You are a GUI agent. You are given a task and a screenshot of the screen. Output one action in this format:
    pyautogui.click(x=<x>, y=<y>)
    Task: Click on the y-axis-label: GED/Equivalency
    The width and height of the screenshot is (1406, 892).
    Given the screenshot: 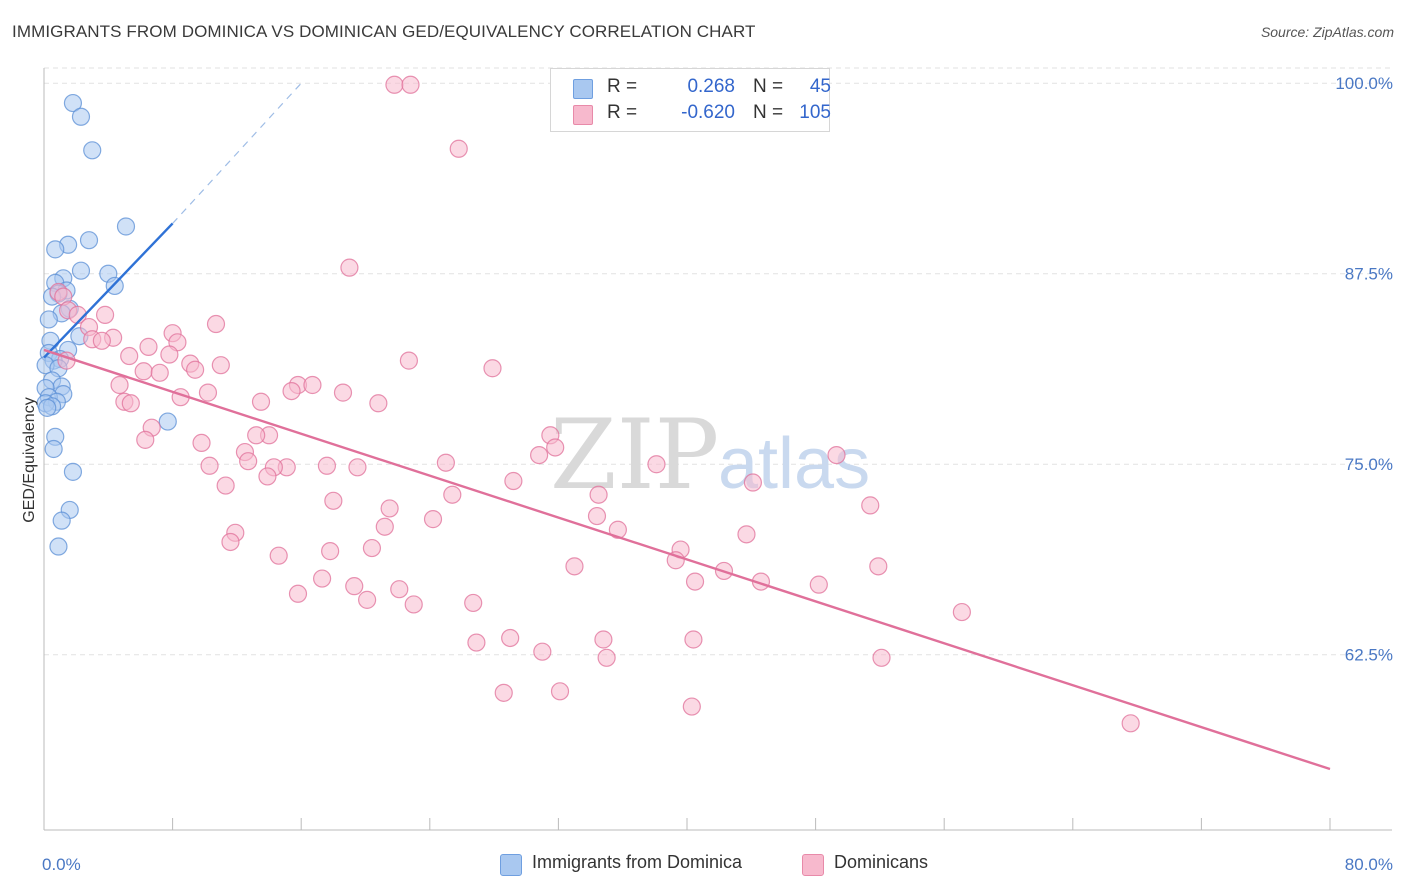 What is the action you would take?
    pyautogui.click(x=29, y=459)
    